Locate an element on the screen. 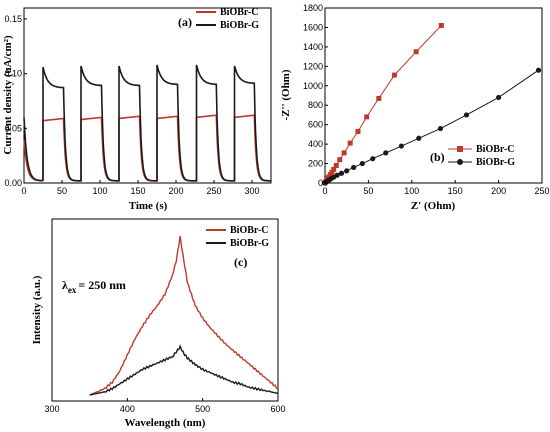 Image resolution: width=550 pixels, height=432 pixels. panel-b-xlabel: Z' (Ohm) is located at coordinates (433, 206).